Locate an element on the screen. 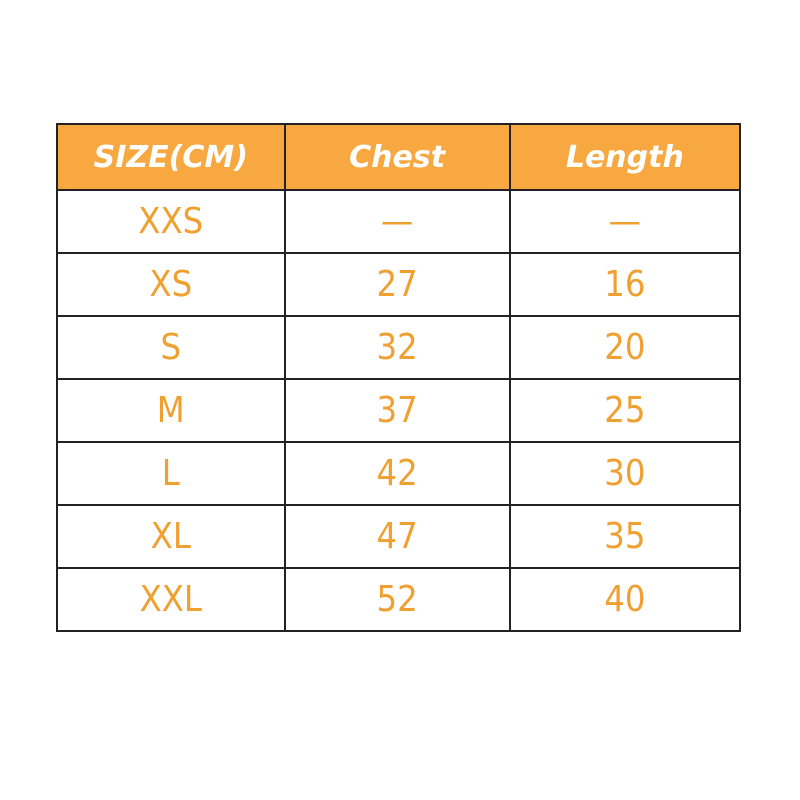  chest-cell: 52 is located at coordinates (397, 599).